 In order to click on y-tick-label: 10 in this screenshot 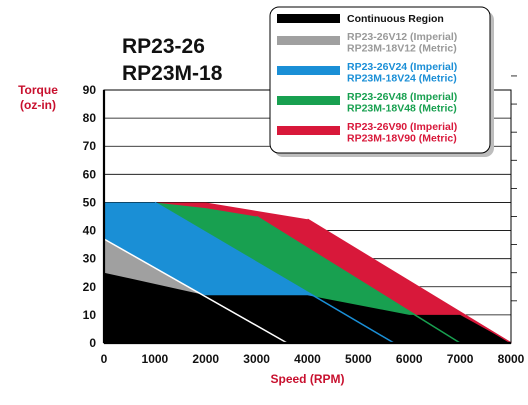, I will do `click(90, 315)`.